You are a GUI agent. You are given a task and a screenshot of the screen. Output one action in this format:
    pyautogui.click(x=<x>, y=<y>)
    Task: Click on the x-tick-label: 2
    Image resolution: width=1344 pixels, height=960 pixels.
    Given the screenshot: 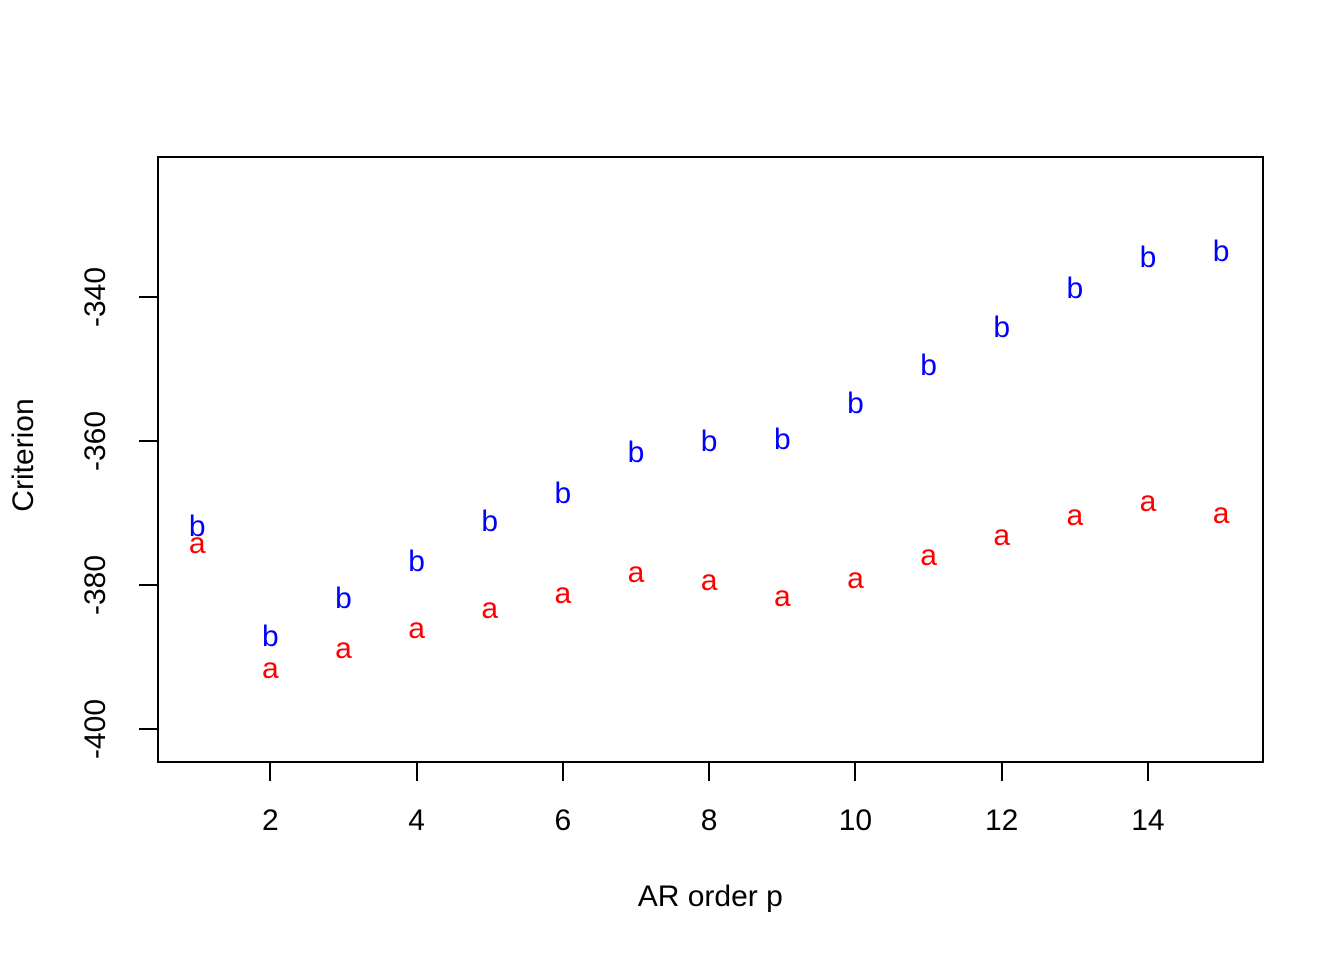 What is the action you would take?
    pyautogui.click(x=270, y=820)
    